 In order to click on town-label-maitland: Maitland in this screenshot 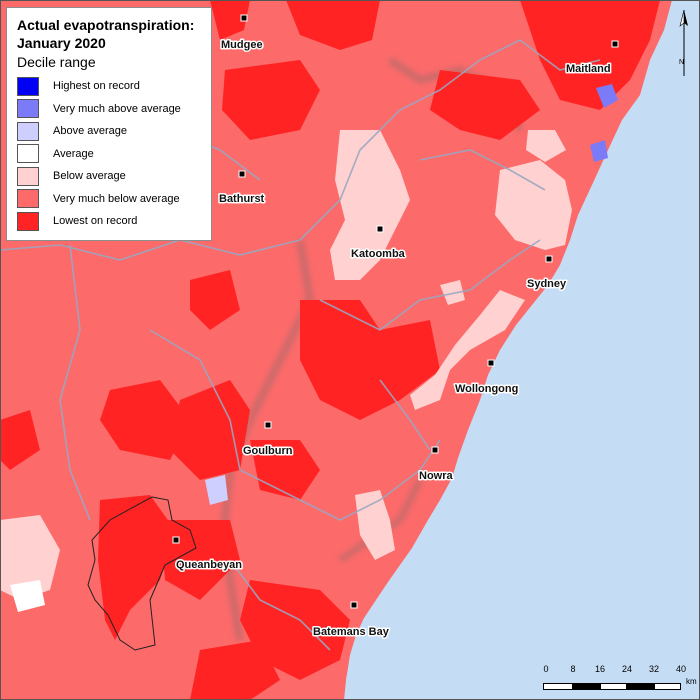, I will do `click(588, 69)`.